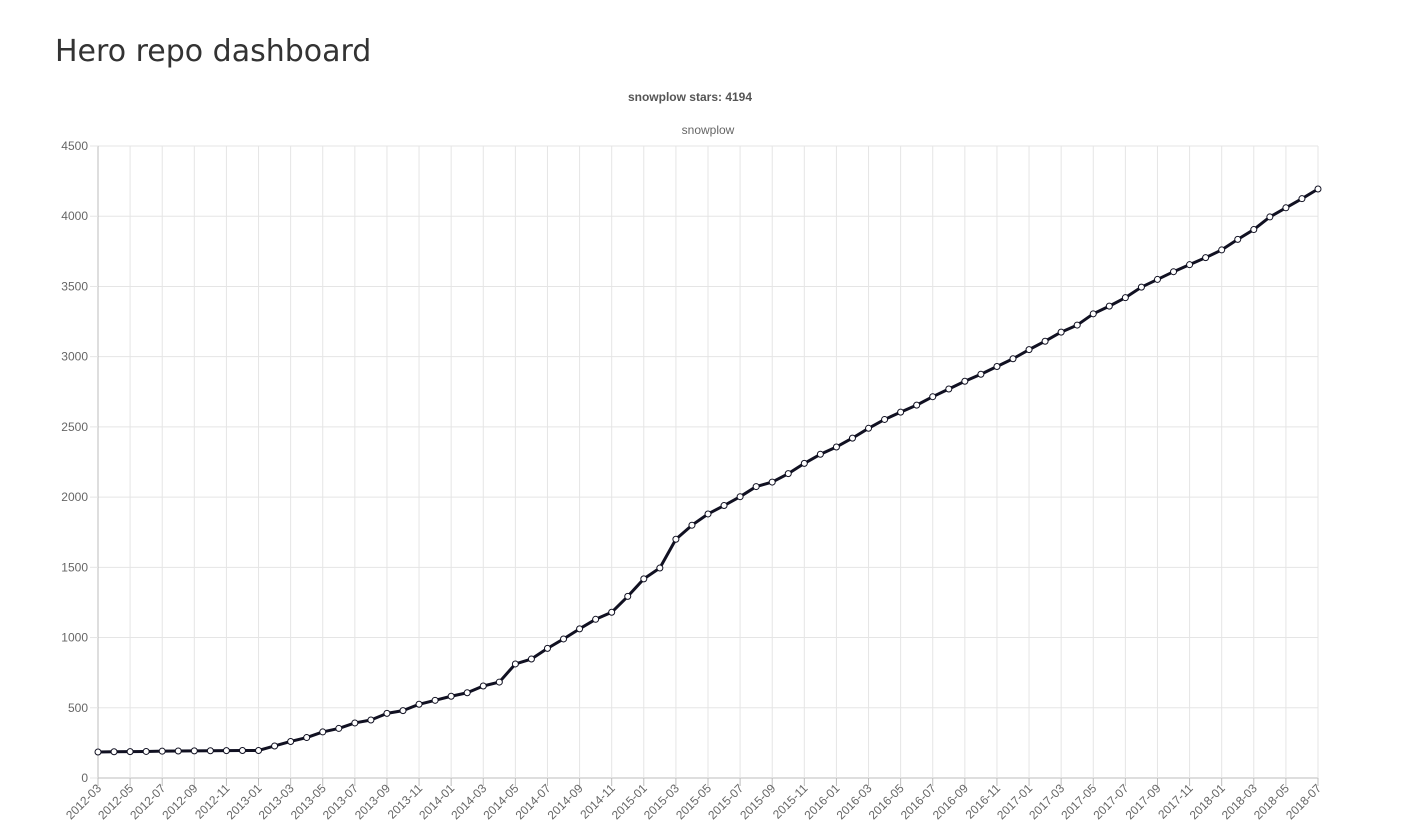 The image size is (1413, 837). I want to click on x-tick-label: 2018-07, so click(1303, 801).